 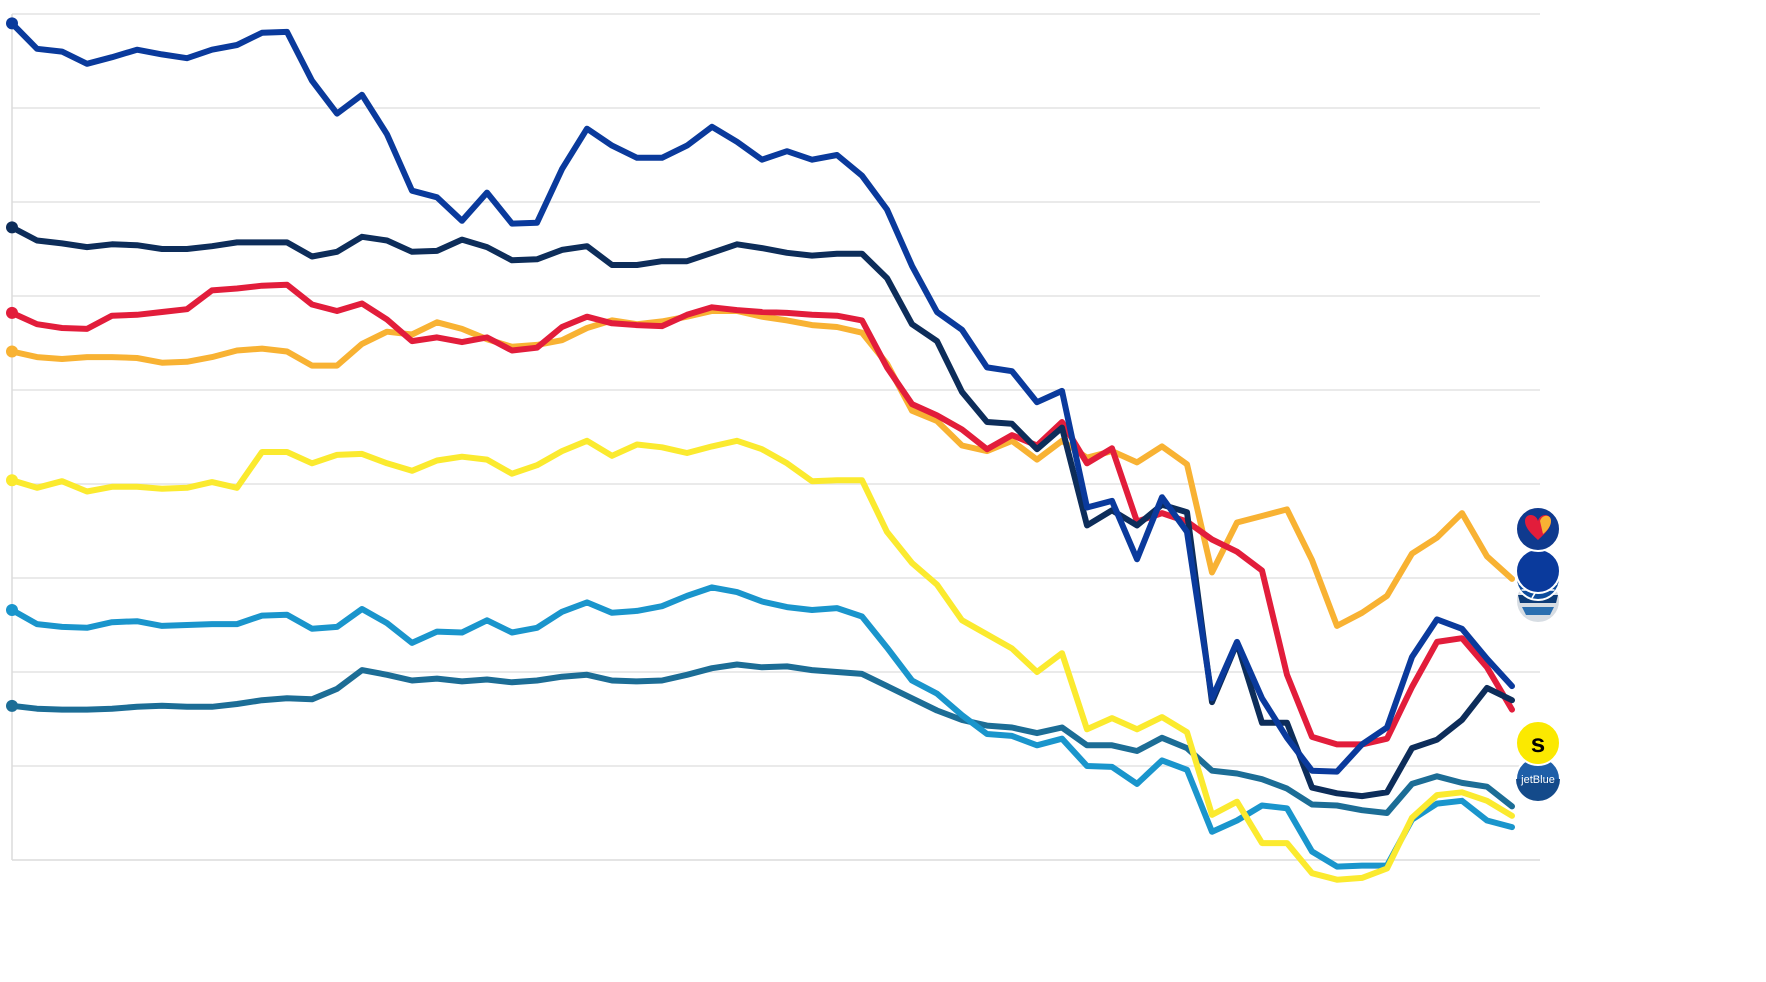 What do you see at coordinates (762, 738) in the screenshot?
I see `series-line-jetblue-tail-logo` at bounding box center [762, 738].